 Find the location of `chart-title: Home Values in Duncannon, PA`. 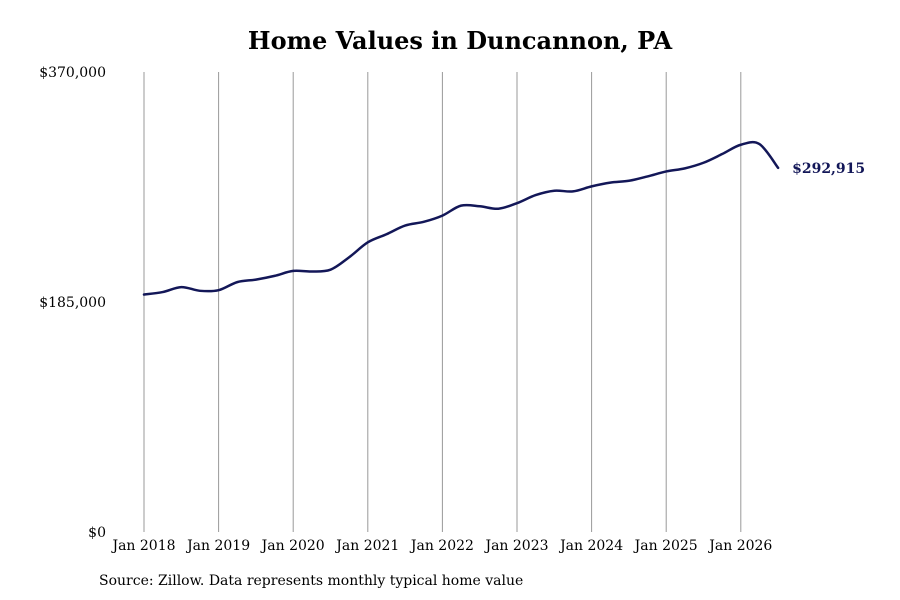

chart-title: Home Values in Duncannon, PA is located at coordinates (460, 40).